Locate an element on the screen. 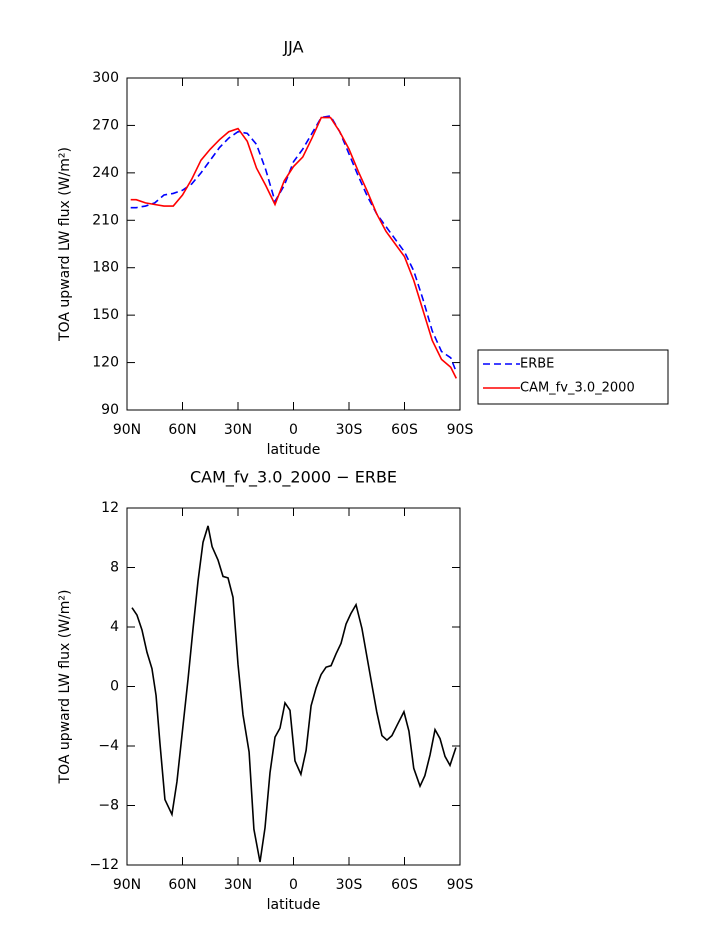  y-tick-label: 270 is located at coordinates (105, 125).